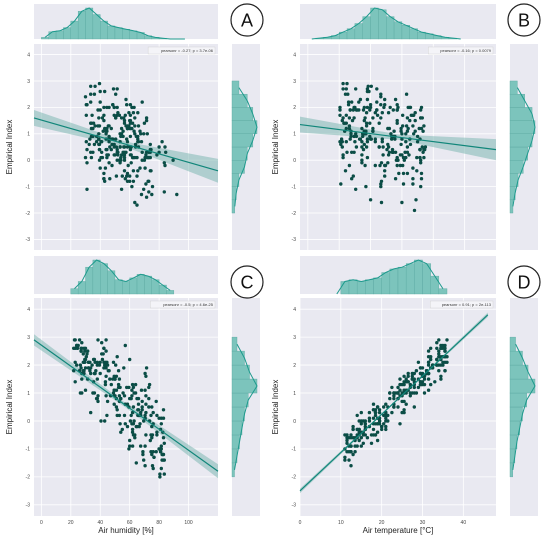 The height and width of the screenshot is (535, 550). Describe the element at coordinates (28, 506) in the screenshot. I see `y-tick-label: -3` at that location.